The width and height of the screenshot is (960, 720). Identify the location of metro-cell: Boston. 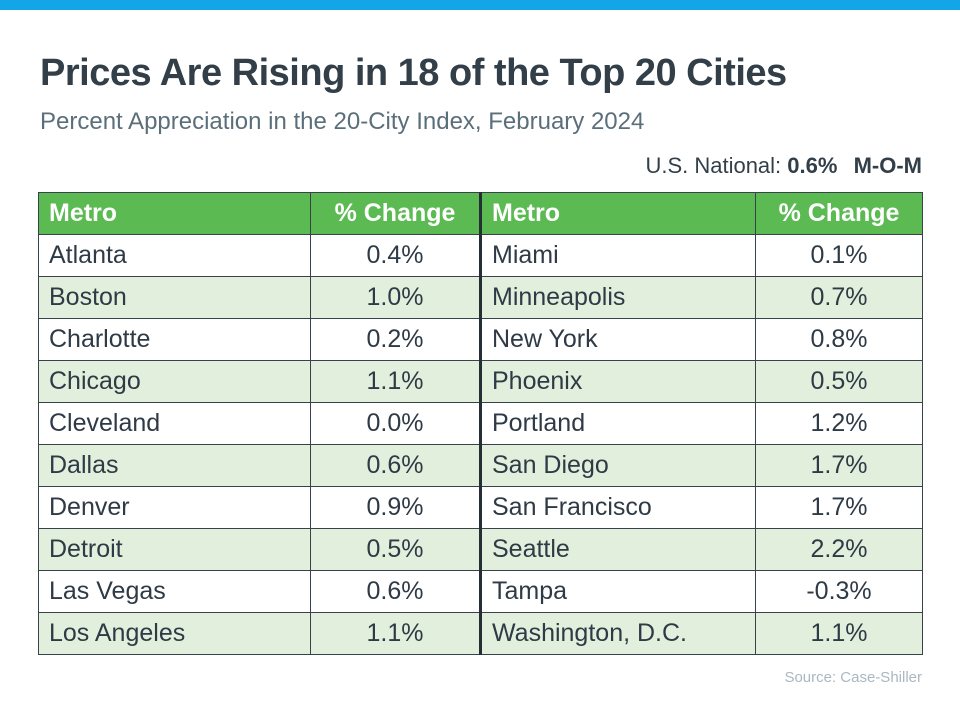
(174, 297).